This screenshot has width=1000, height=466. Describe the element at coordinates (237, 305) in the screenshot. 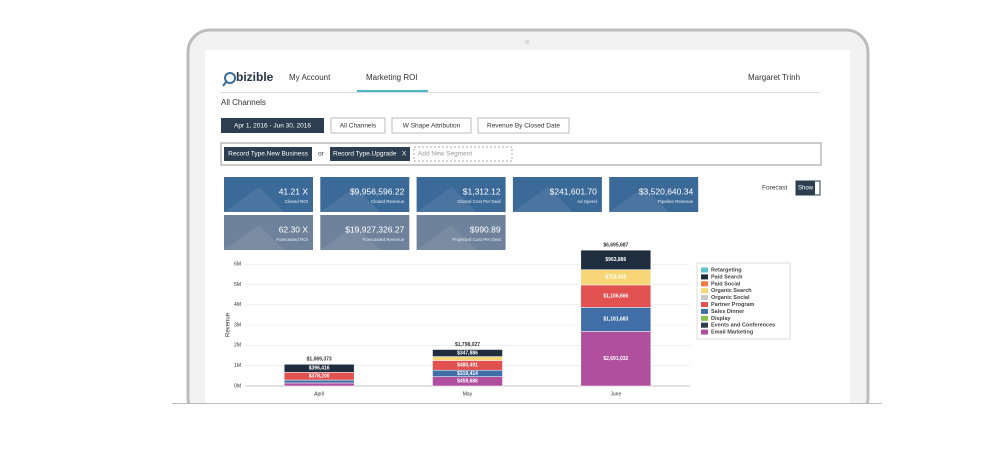

I see `y-tick-label: 4M` at that location.